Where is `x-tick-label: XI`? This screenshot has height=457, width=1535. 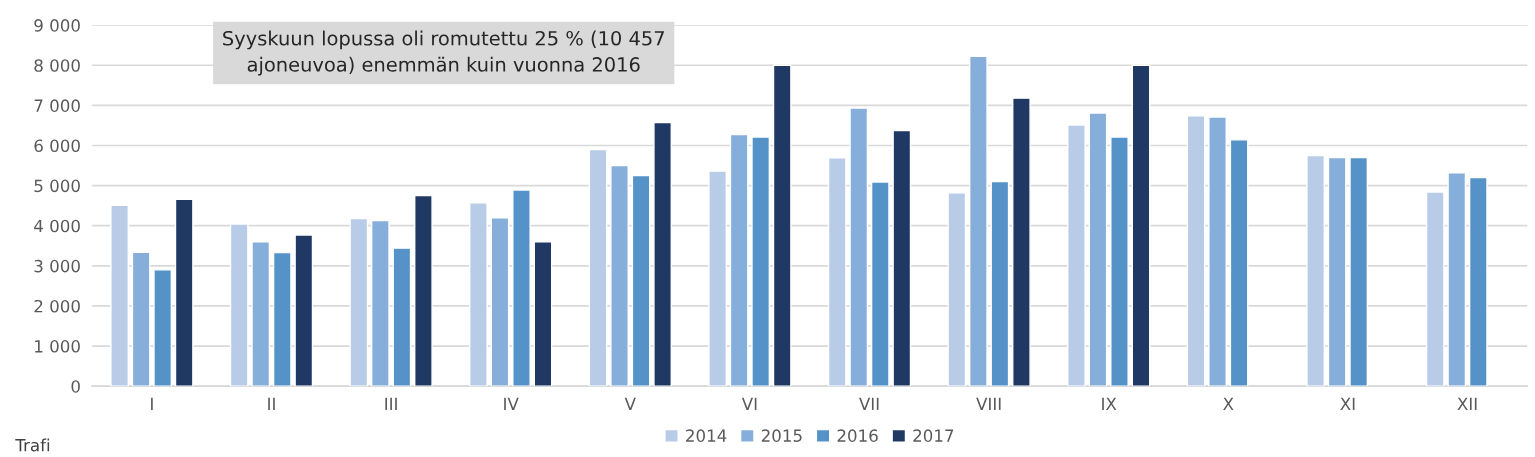
x-tick-label: XI is located at coordinates (1347, 403).